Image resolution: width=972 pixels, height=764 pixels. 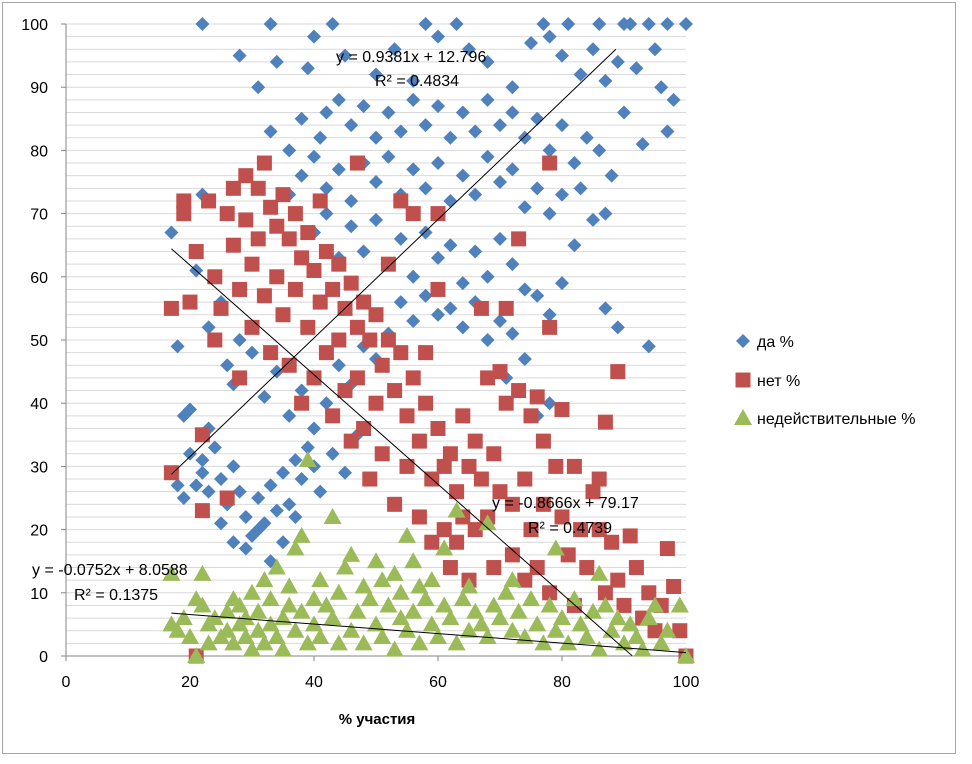 What do you see at coordinates (570, 528) in the screenshot?
I see `trendline-r2: R² = 0.4739` at bounding box center [570, 528].